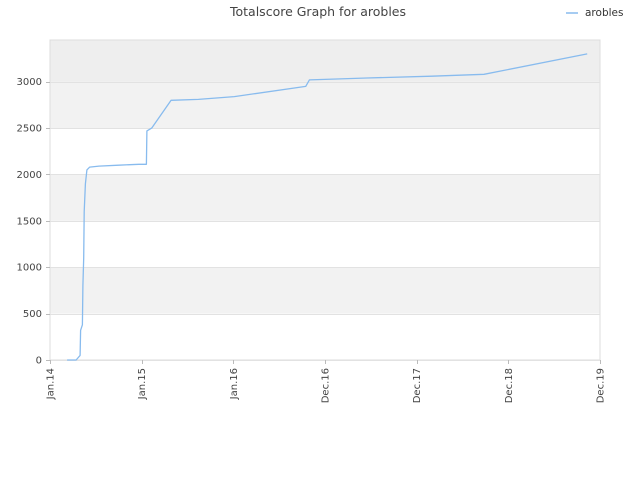  I want to click on x-tick-label: Dec.18, so click(509, 385).